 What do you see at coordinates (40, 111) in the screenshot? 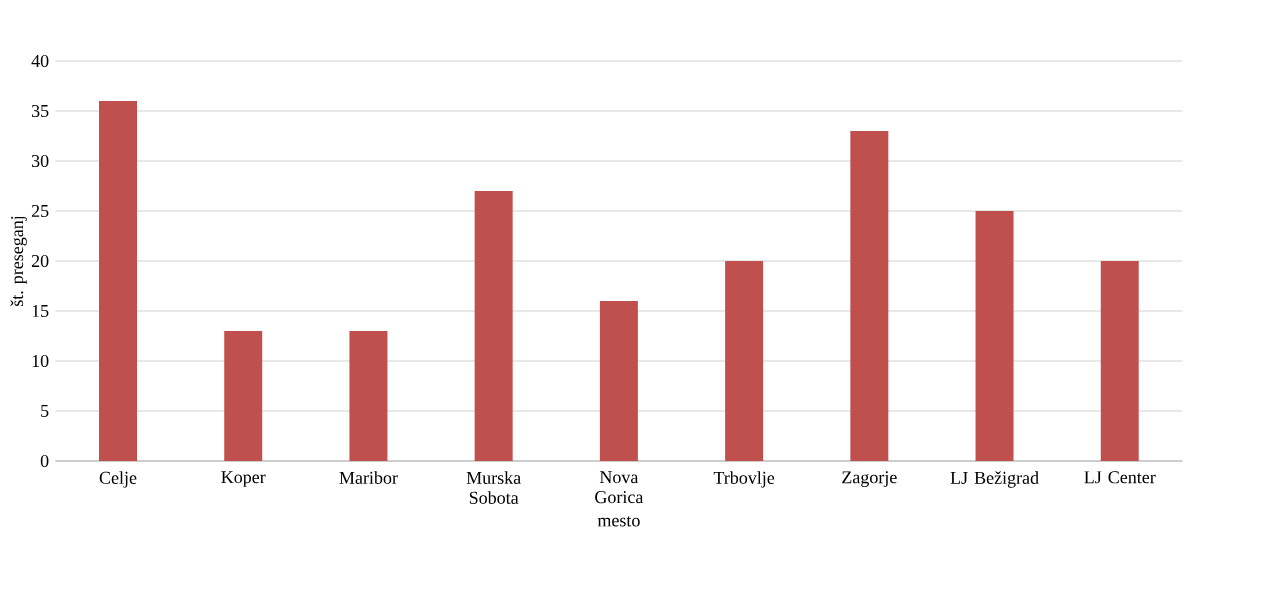
I see `y-tick-label: 35` at bounding box center [40, 111].